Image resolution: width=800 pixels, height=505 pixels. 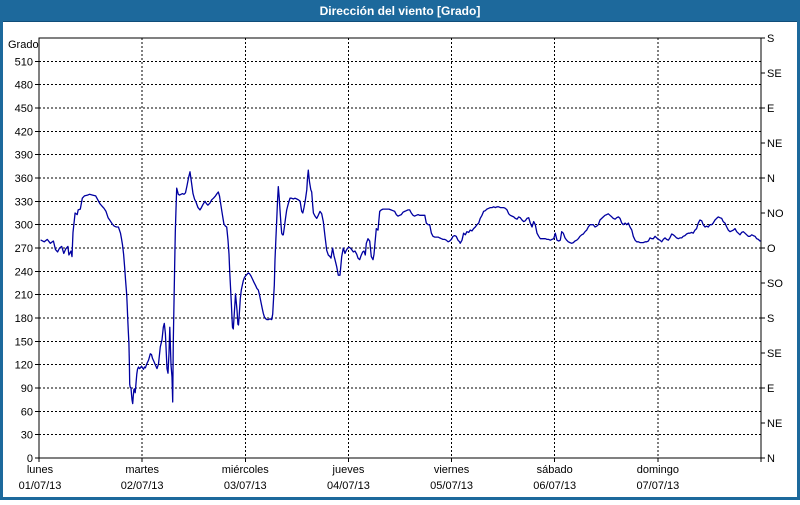 I want to click on title-bar-edge, so click(x=400, y=21).